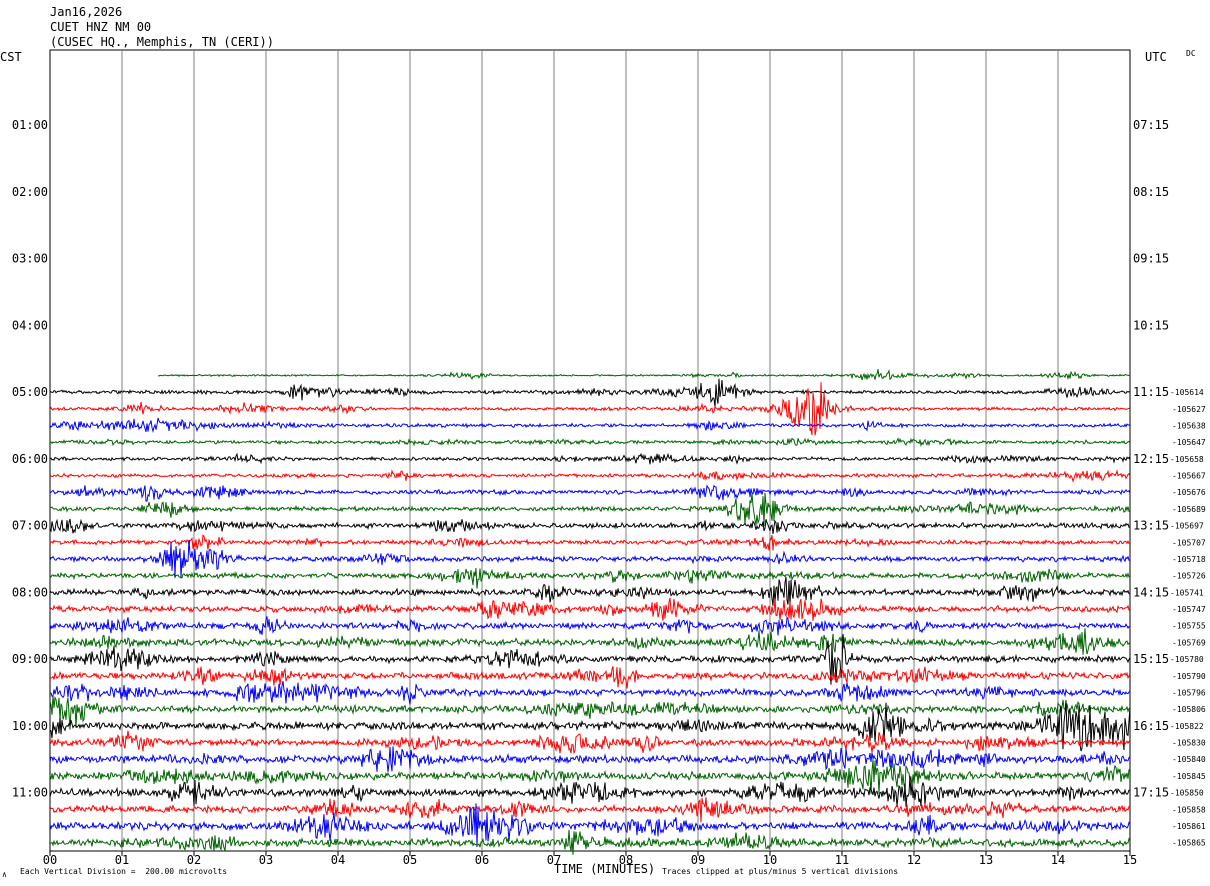  What do you see at coordinates (4, 874) in the screenshot?
I see `corner-mark-icon: ∧` at bounding box center [4, 874].